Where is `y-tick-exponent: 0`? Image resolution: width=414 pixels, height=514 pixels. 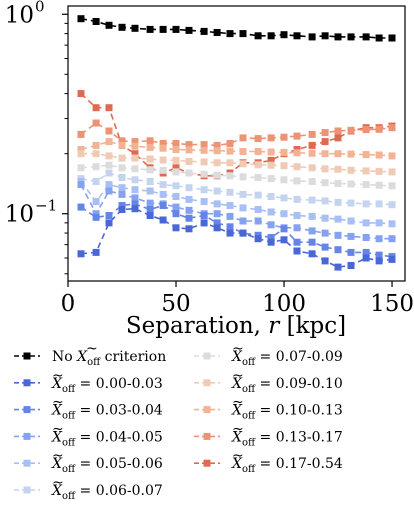
y-tick-exponent: 0 is located at coordinates (40, 7).